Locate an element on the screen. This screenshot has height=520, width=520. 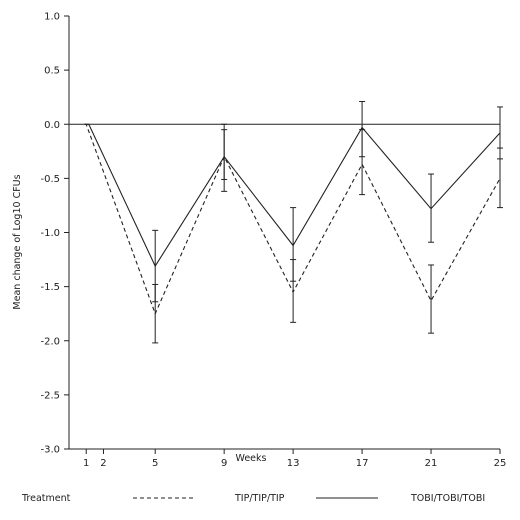
x-tick-label: 17 is located at coordinates (362, 463).